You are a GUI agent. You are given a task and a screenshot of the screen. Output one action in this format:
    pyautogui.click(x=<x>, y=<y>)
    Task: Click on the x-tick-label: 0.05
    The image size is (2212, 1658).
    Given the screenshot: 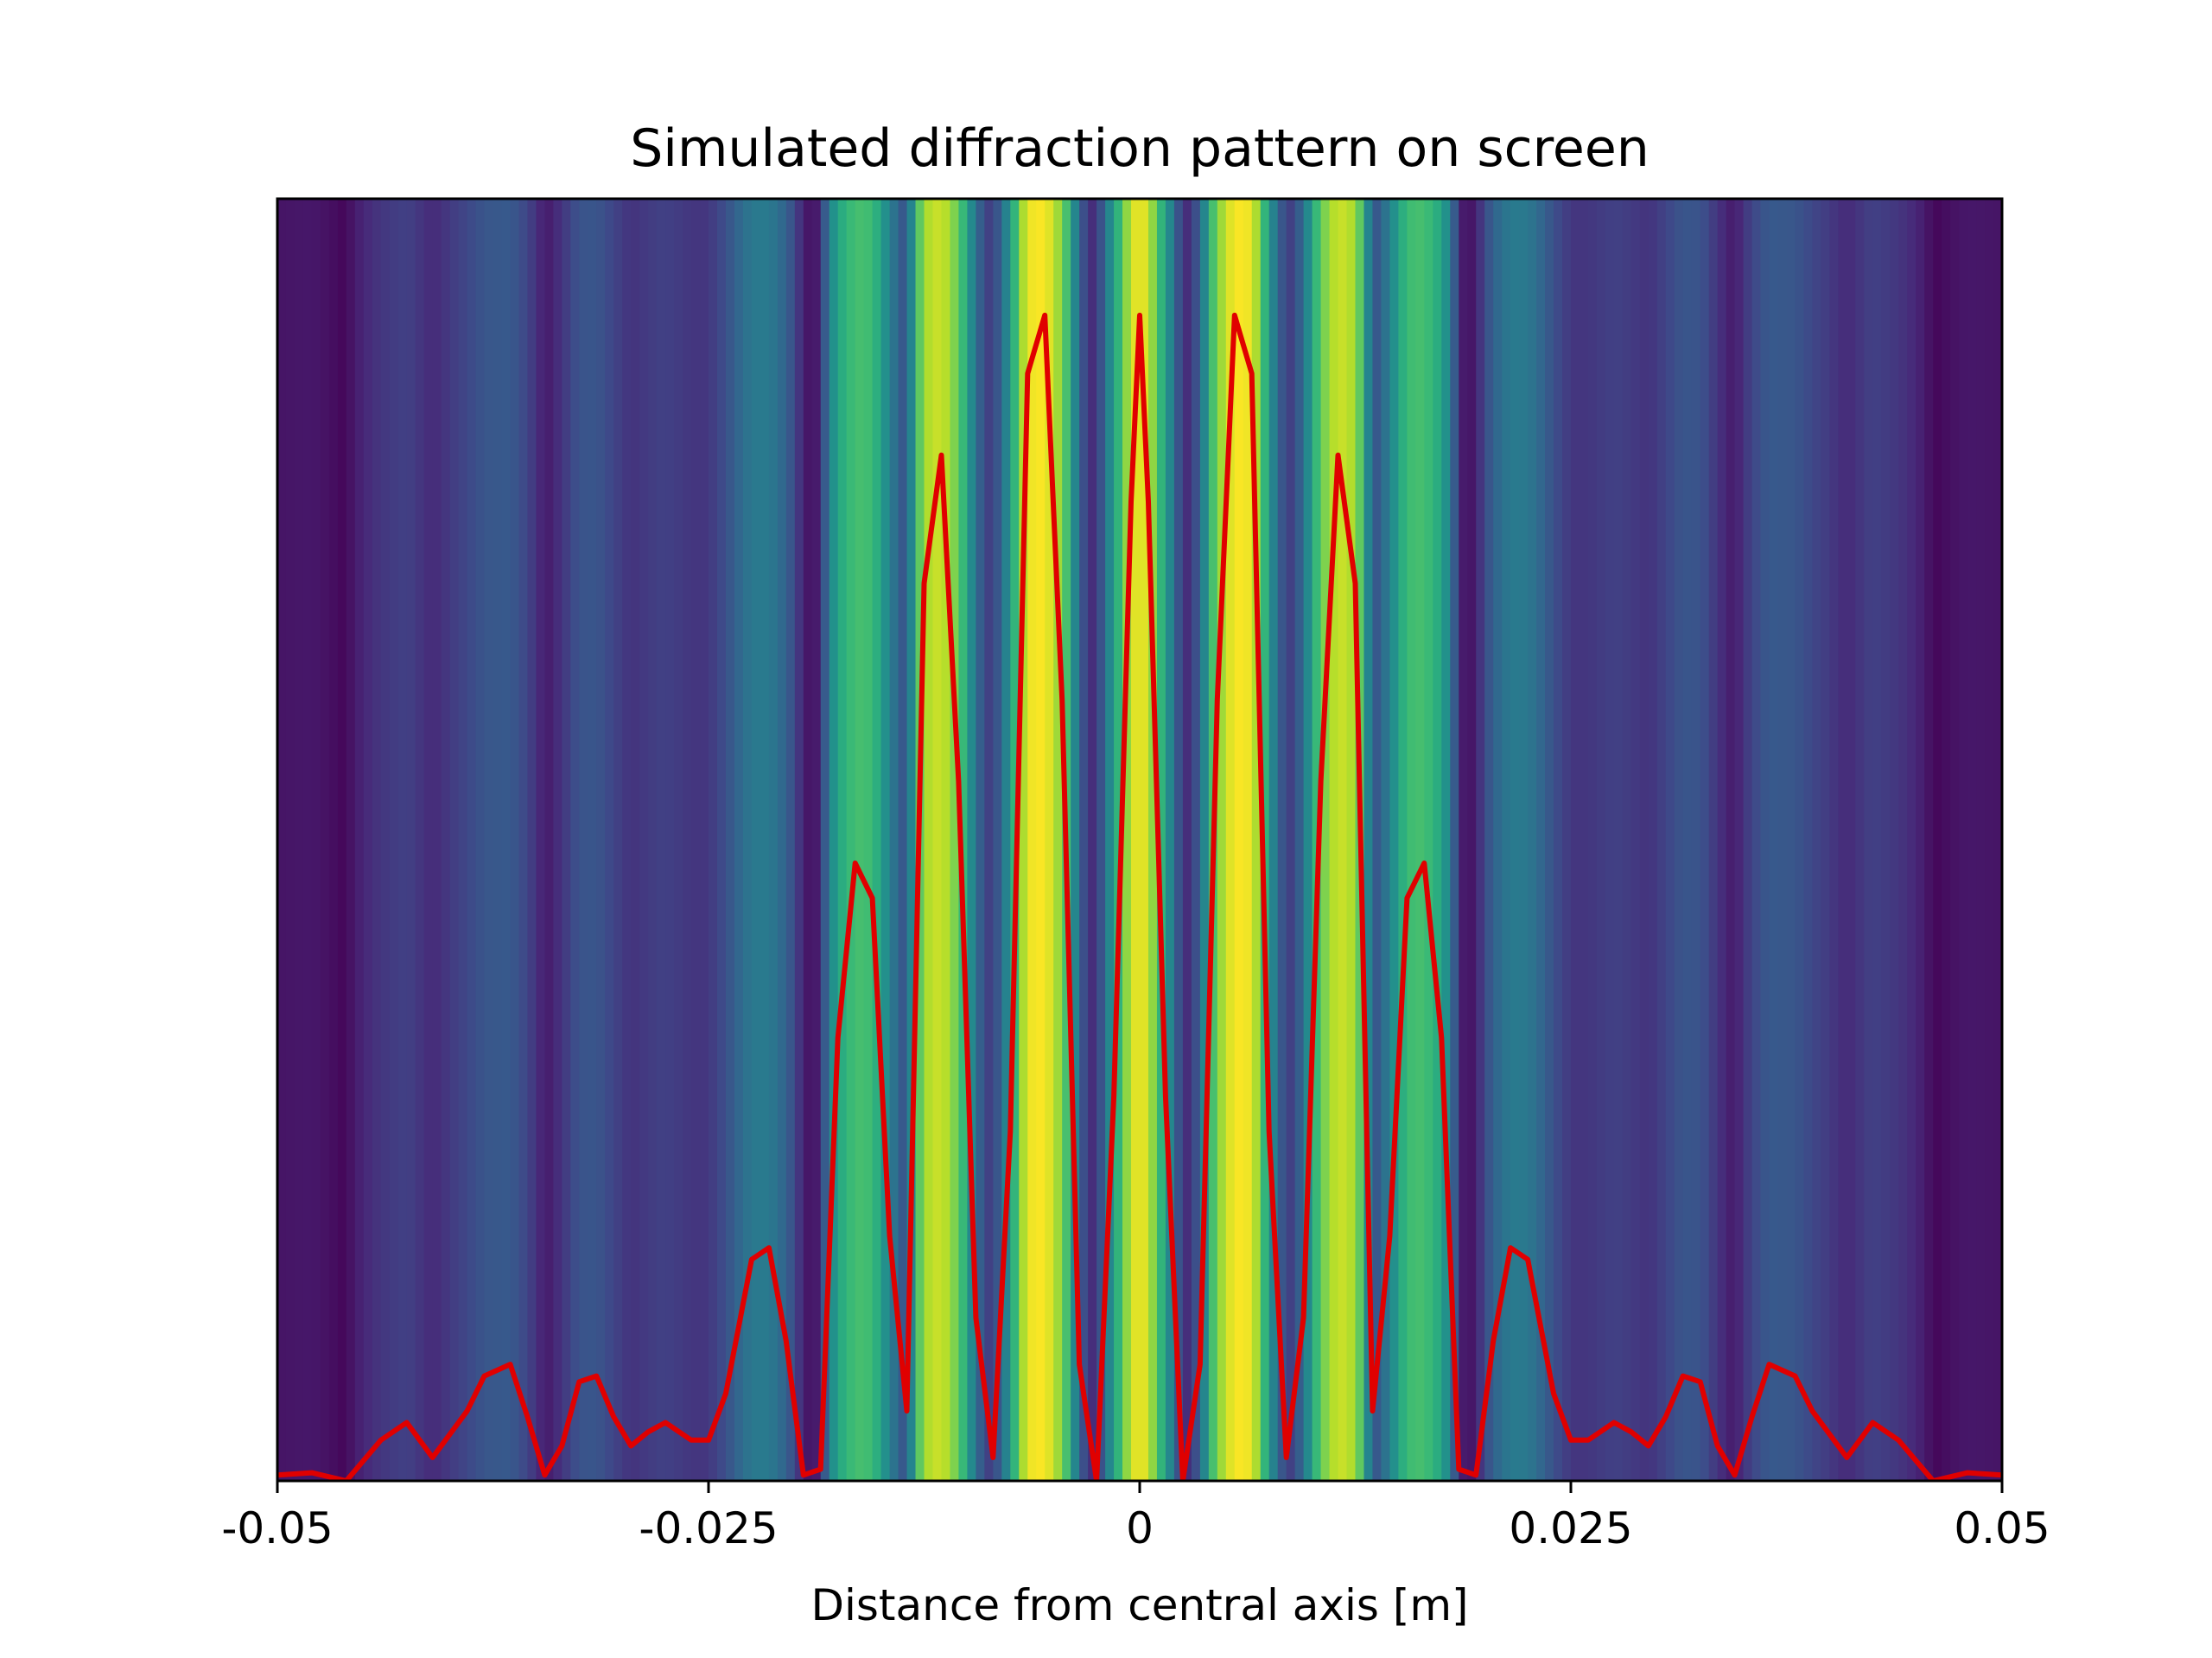 What is the action you would take?
    pyautogui.click(x=2002, y=1528)
    